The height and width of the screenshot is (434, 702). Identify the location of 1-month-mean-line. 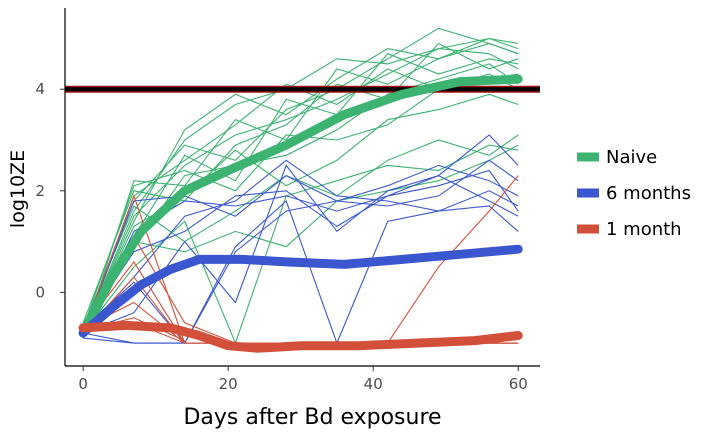
(300, 336).